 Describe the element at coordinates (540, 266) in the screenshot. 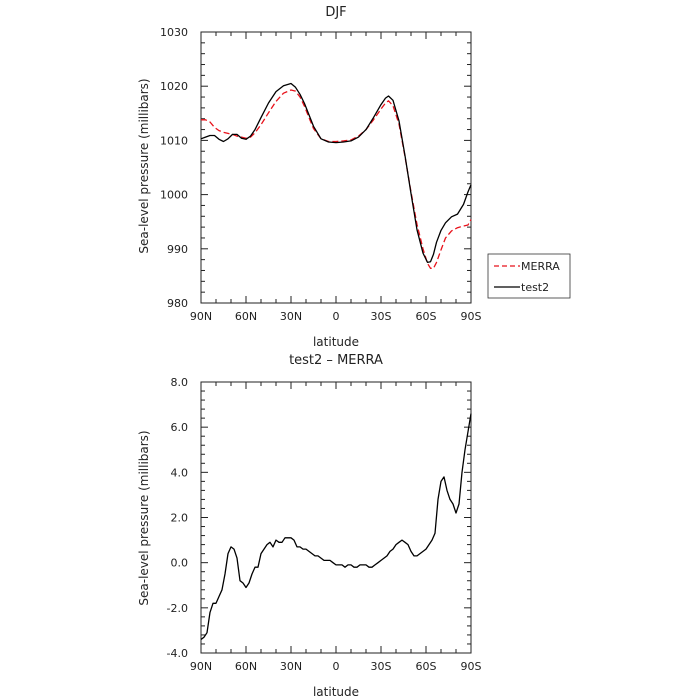

I see `legend-label-merra: MERRA` at that location.